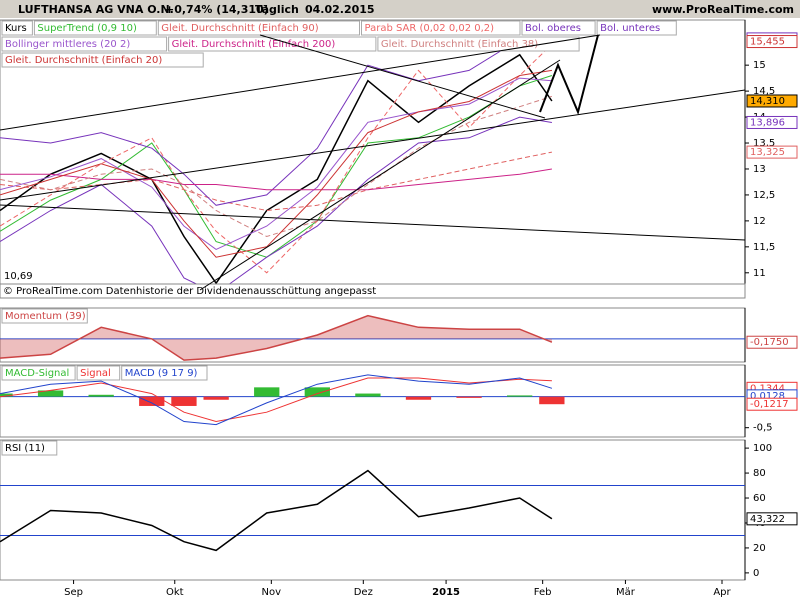 This screenshot has width=800, height=600. I want to click on y-tick-label: 60, so click(759, 498).